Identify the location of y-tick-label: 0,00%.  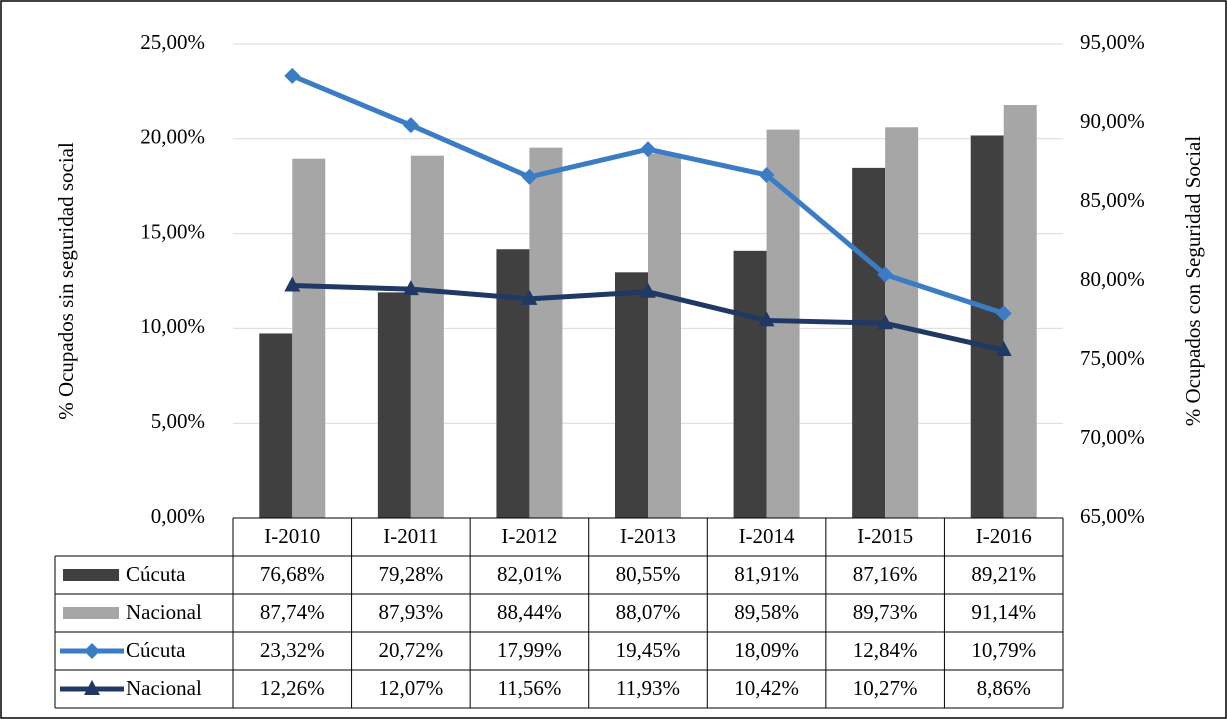
(178, 516).